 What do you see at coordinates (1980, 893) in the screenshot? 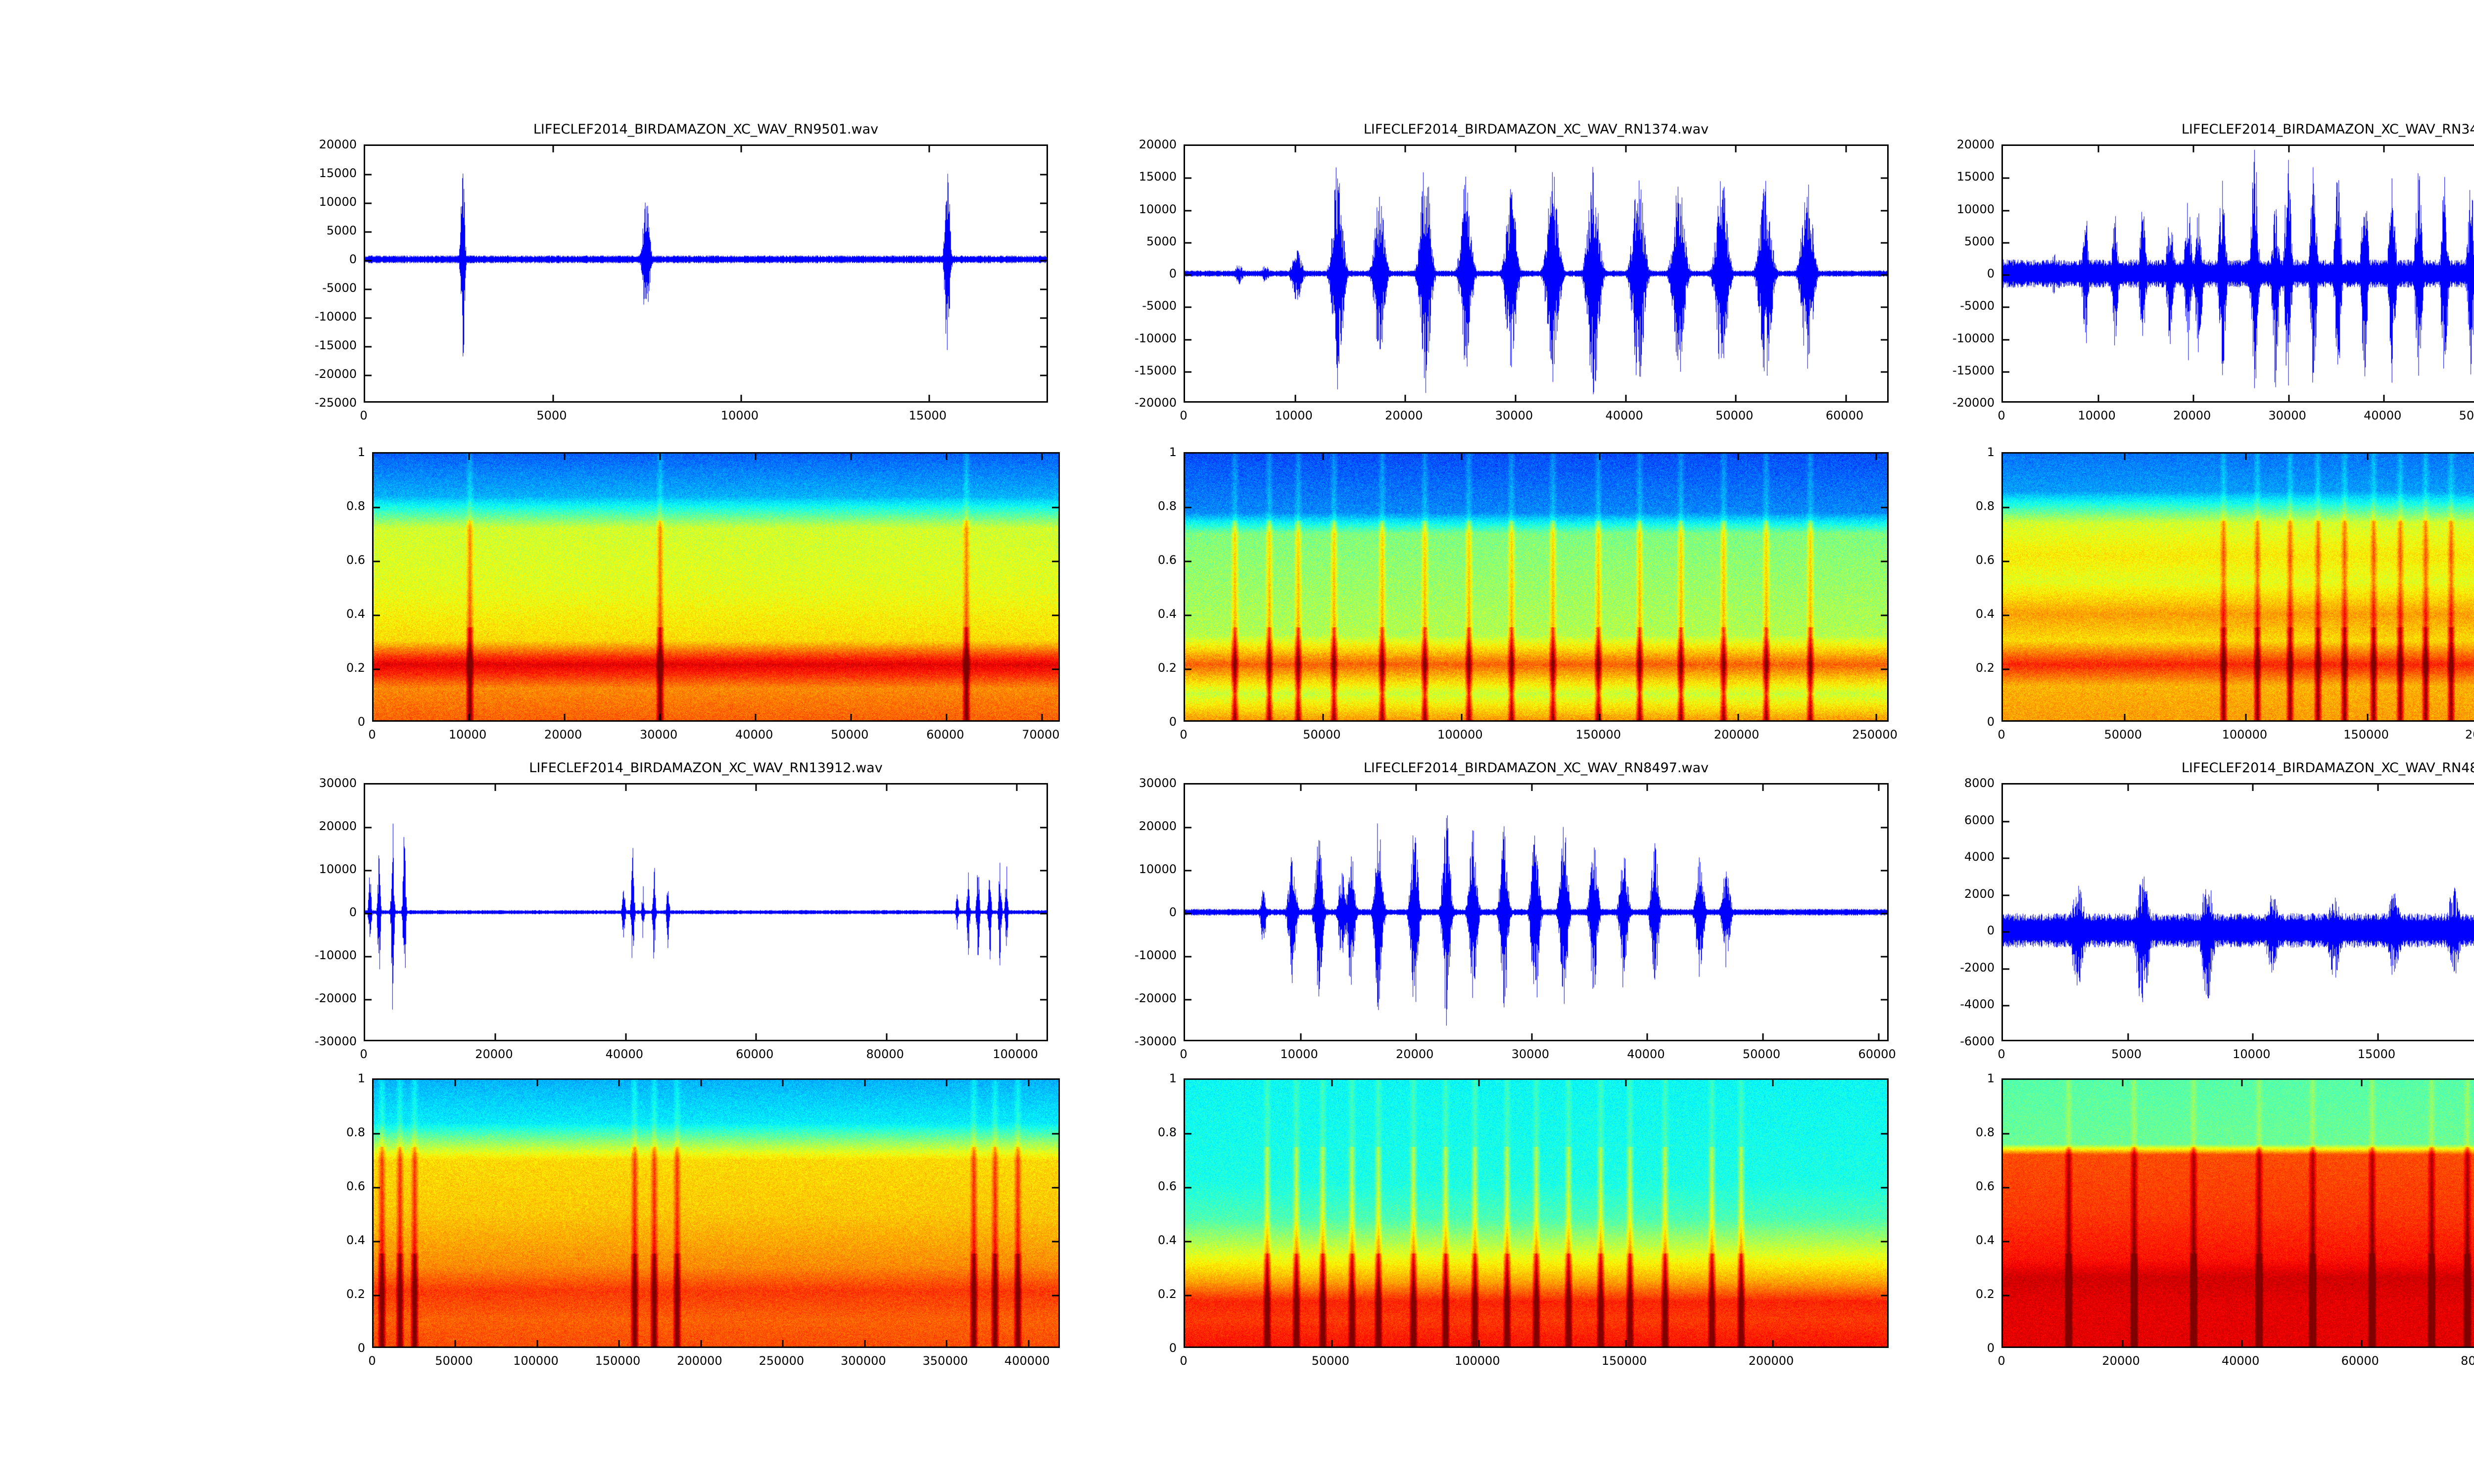
I see `y-axis-tick-label: 2000` at bounding box center [1980, 893].